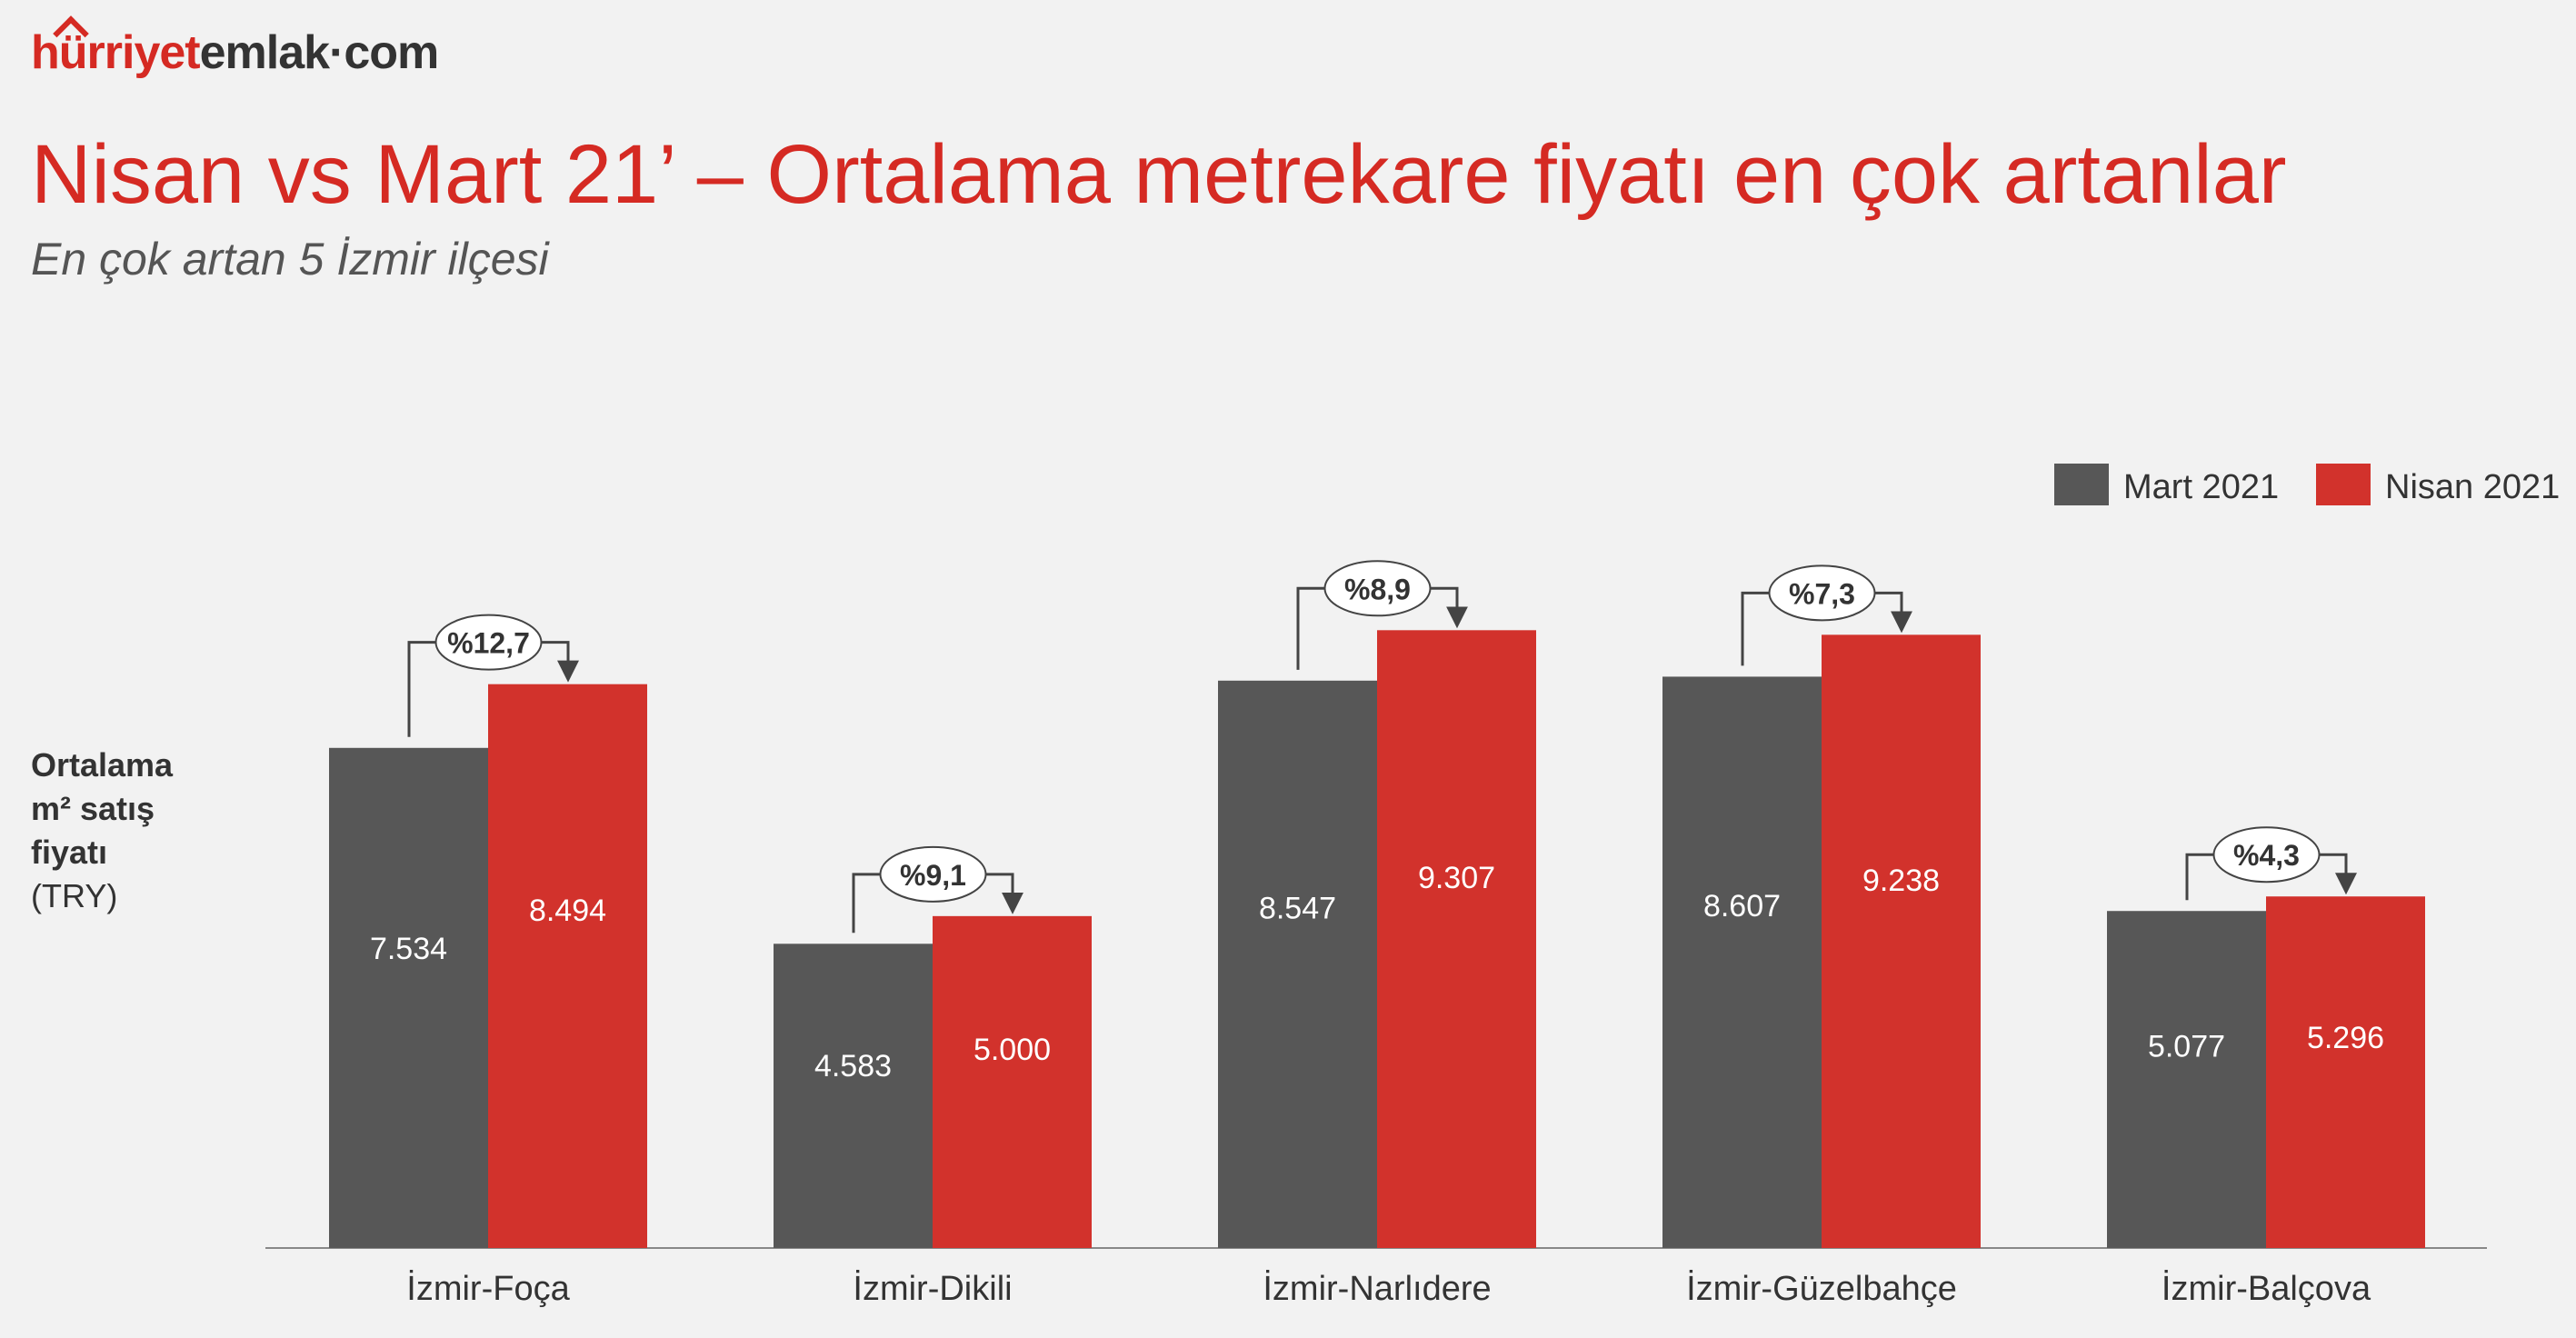 The height and width of the screenshot is (1338, 2576). What do you see at coordinates (102, 831) in the screenshot?
I see `y-axis-label: Ortalama m² satış fiyatı (TRY)` at bounding box center [102, 831].